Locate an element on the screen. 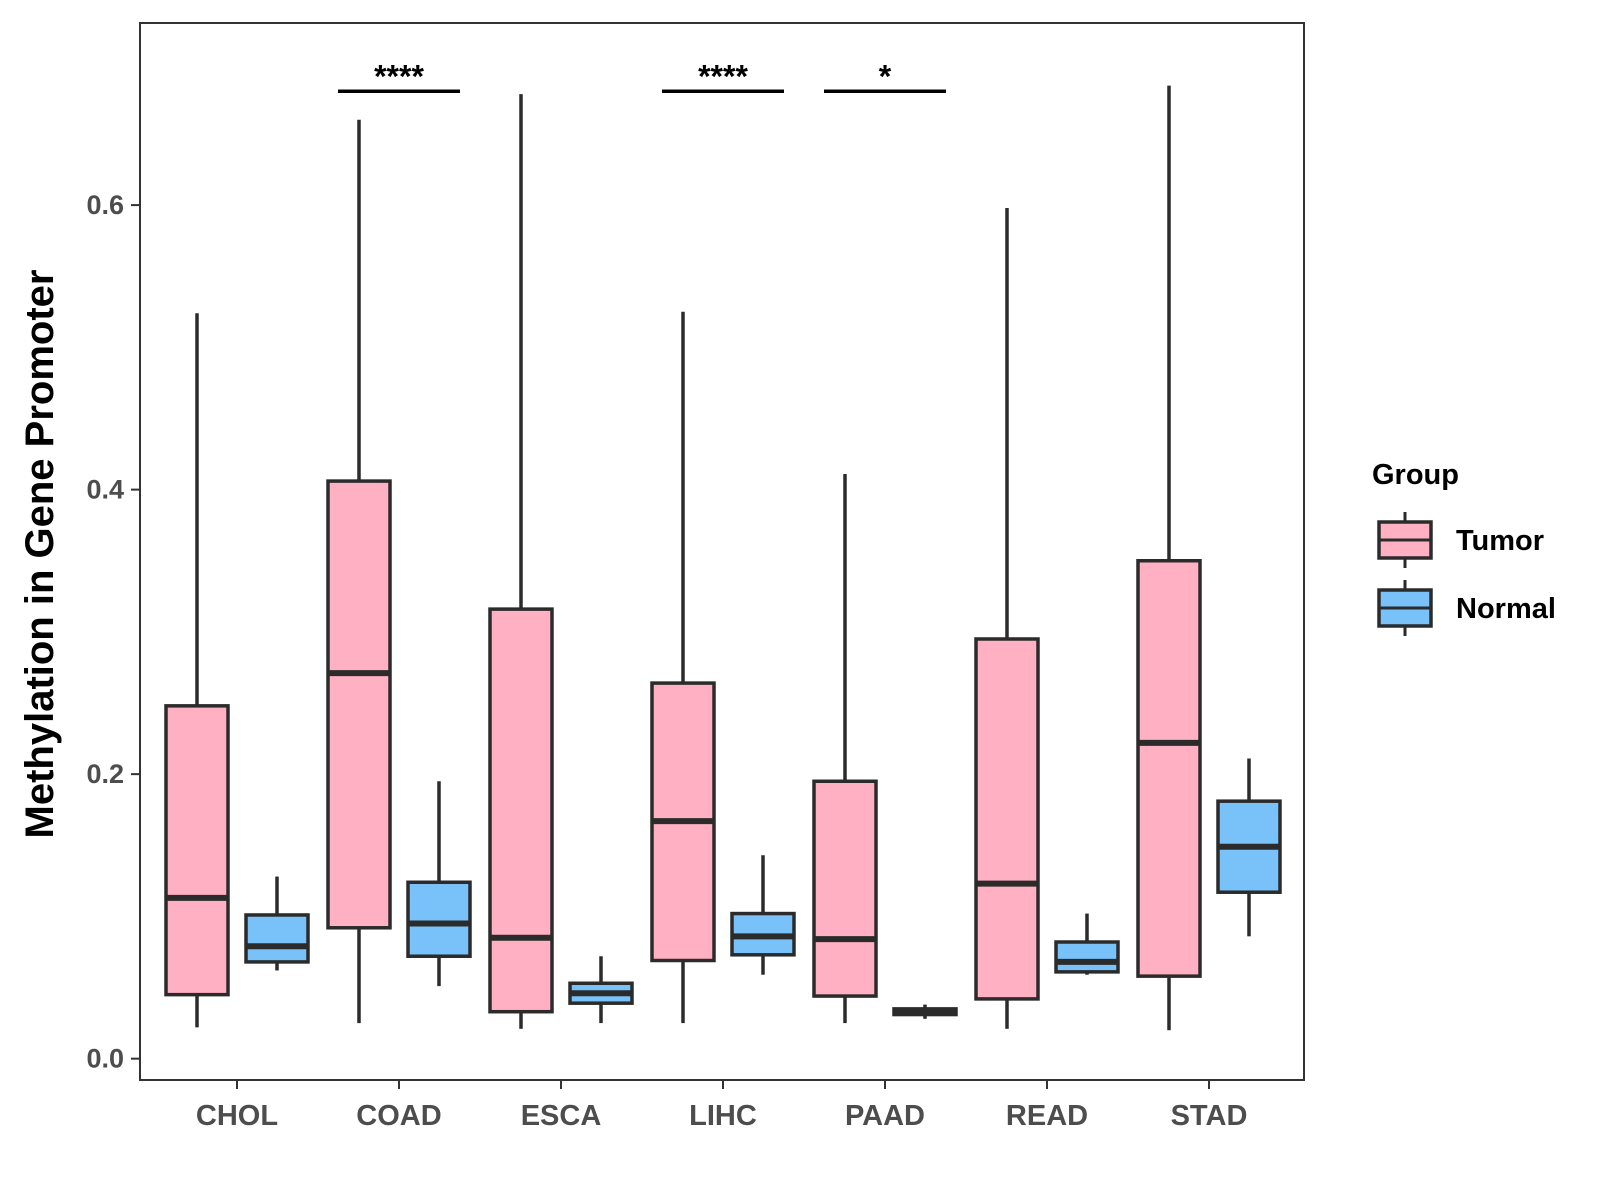 Image resolution: width=1600 pixels, height=1200 pixels. x-tick-label-chol: CHOL is located at coordinates (237, 1116).